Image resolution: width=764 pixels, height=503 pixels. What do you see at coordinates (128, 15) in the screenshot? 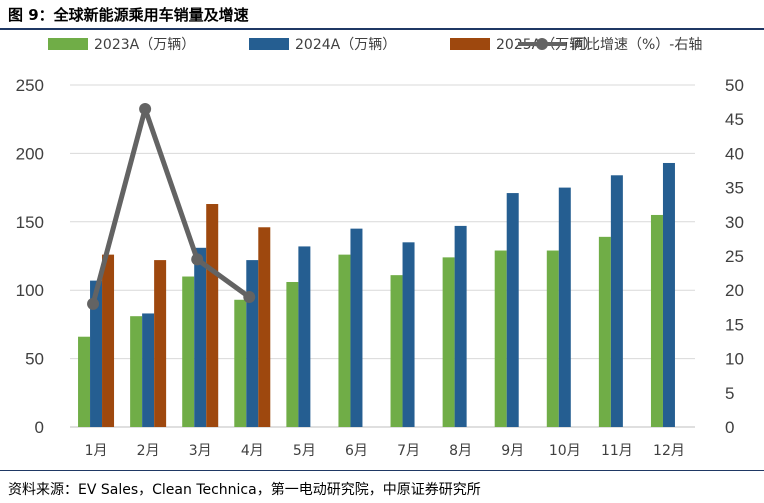
I see `chart-title: 图 9：全球新能源乘用车销量及增速` at bounding box center [128, 15].